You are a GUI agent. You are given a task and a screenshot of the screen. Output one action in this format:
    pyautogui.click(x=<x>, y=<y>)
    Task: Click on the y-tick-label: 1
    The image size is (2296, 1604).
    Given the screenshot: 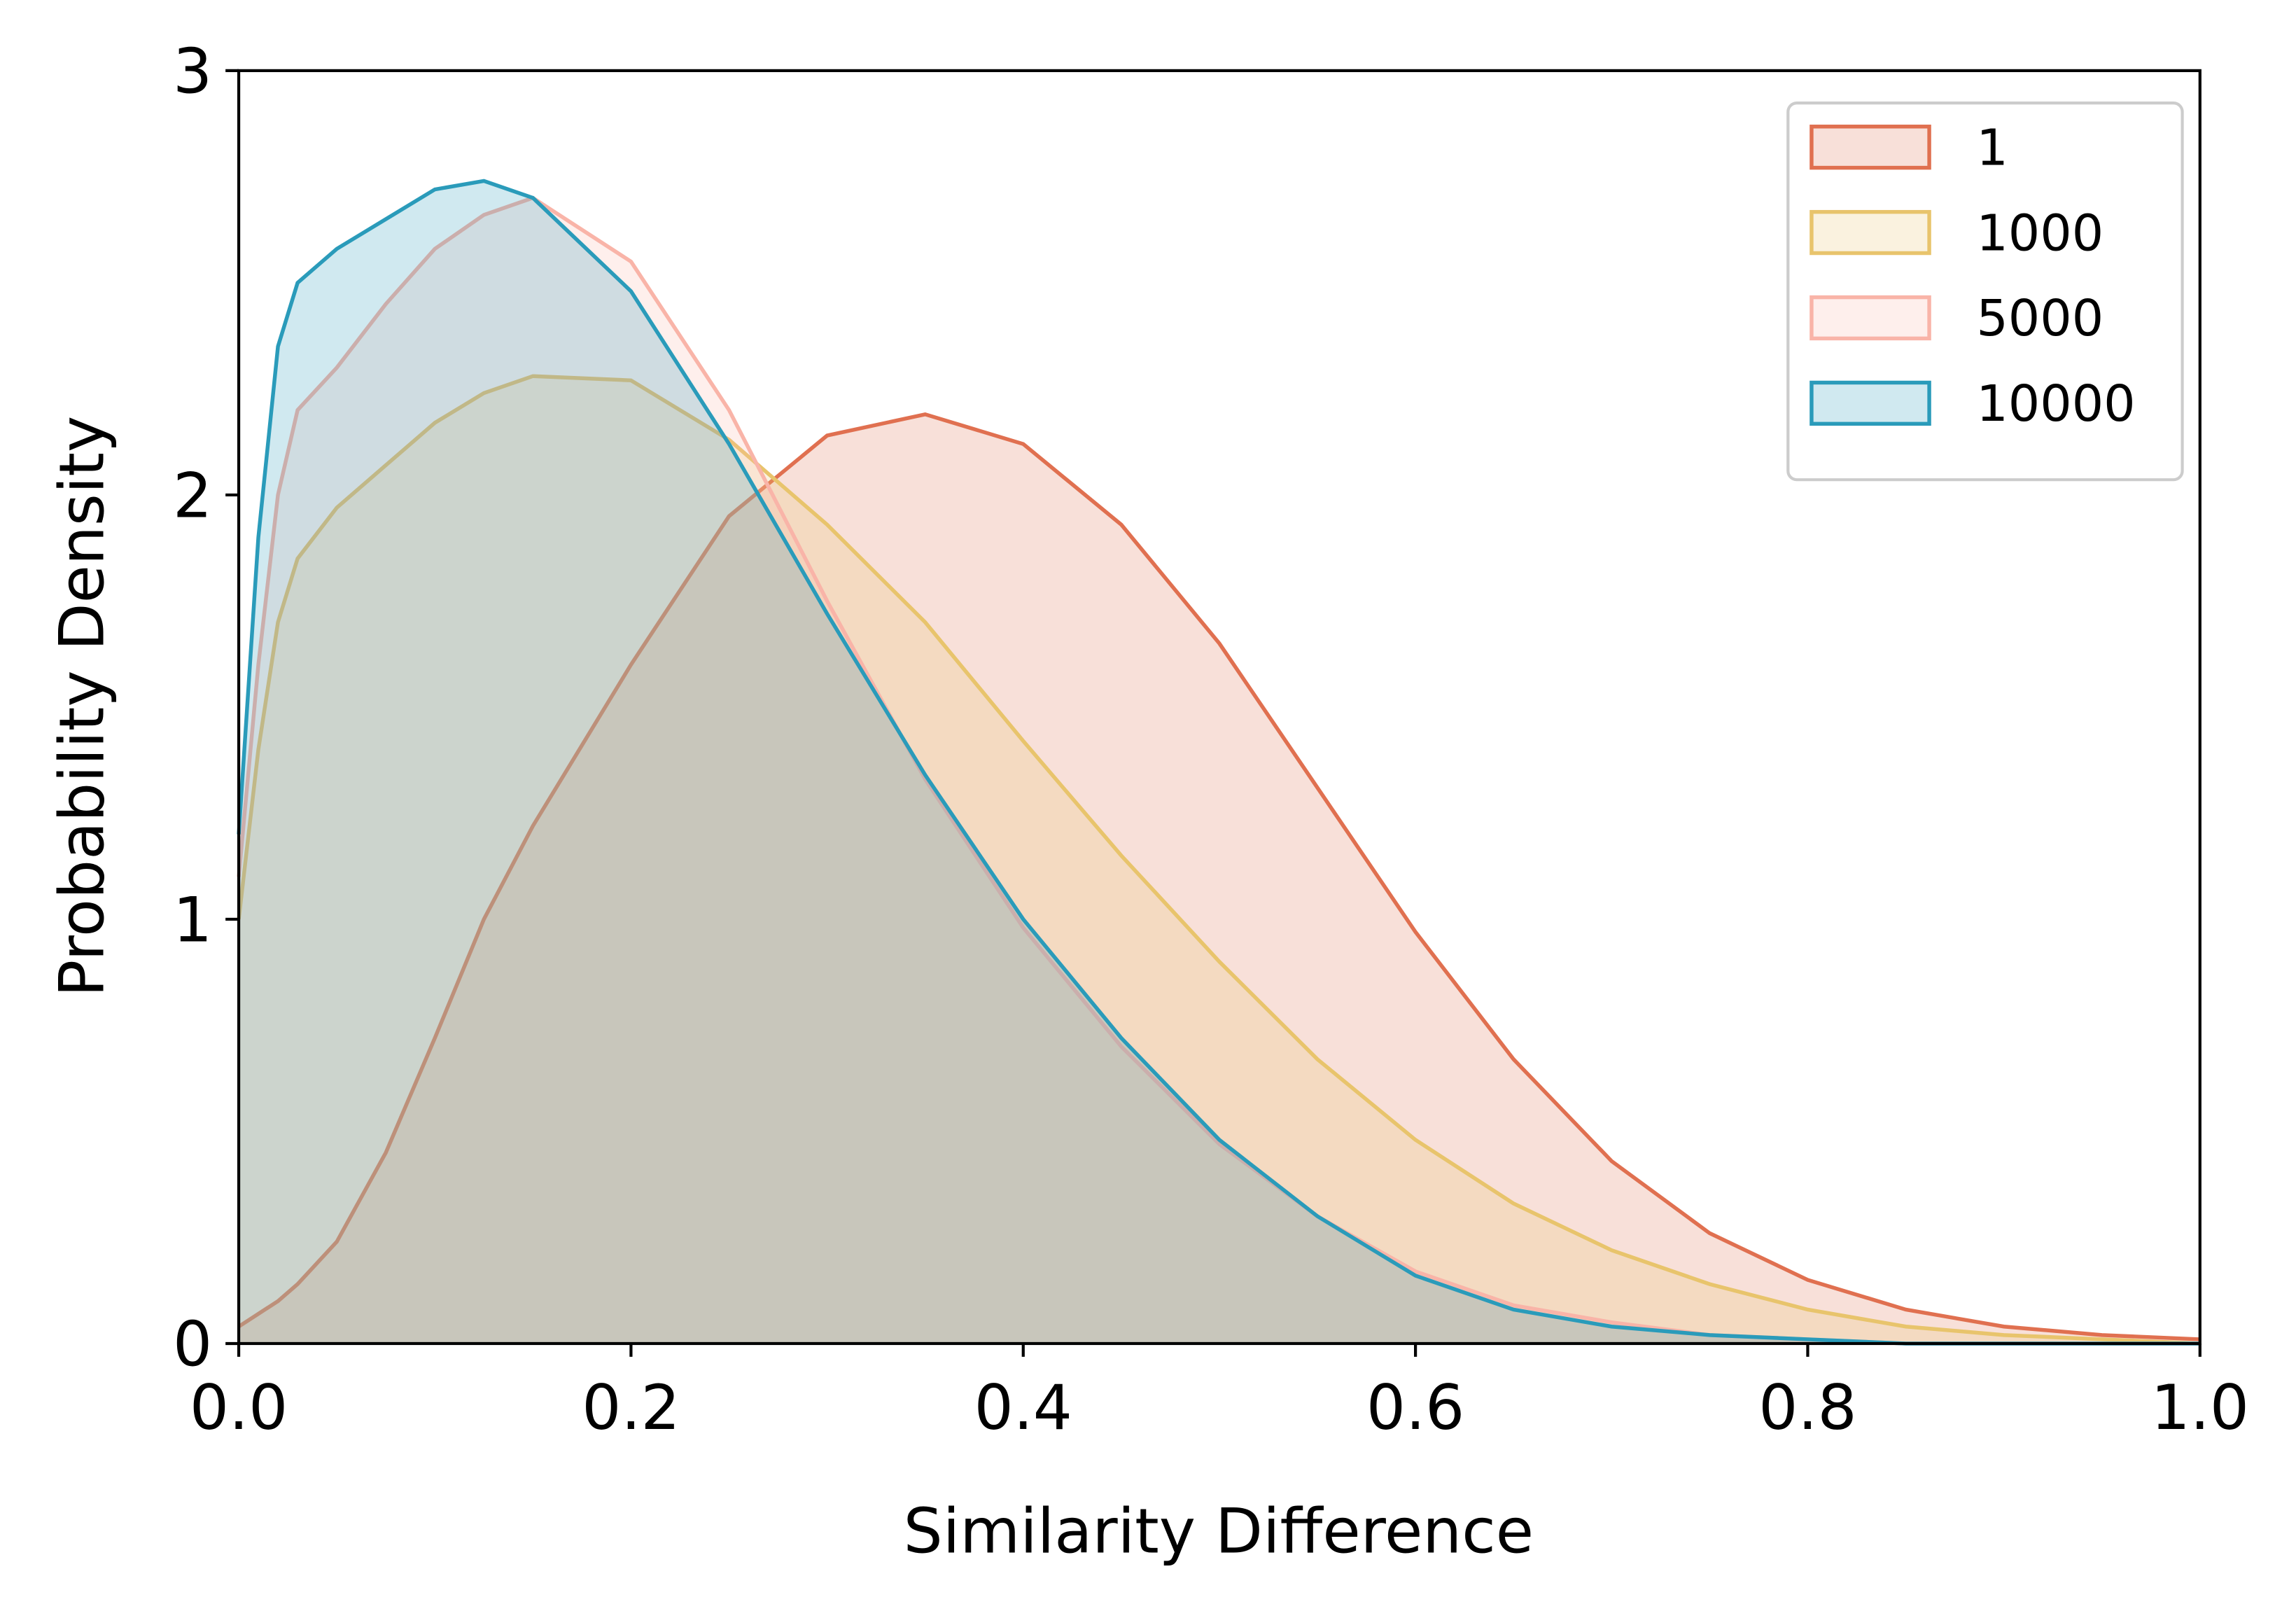 What is the action you would take?
    pyautogui.click(x=192, y=920)
    